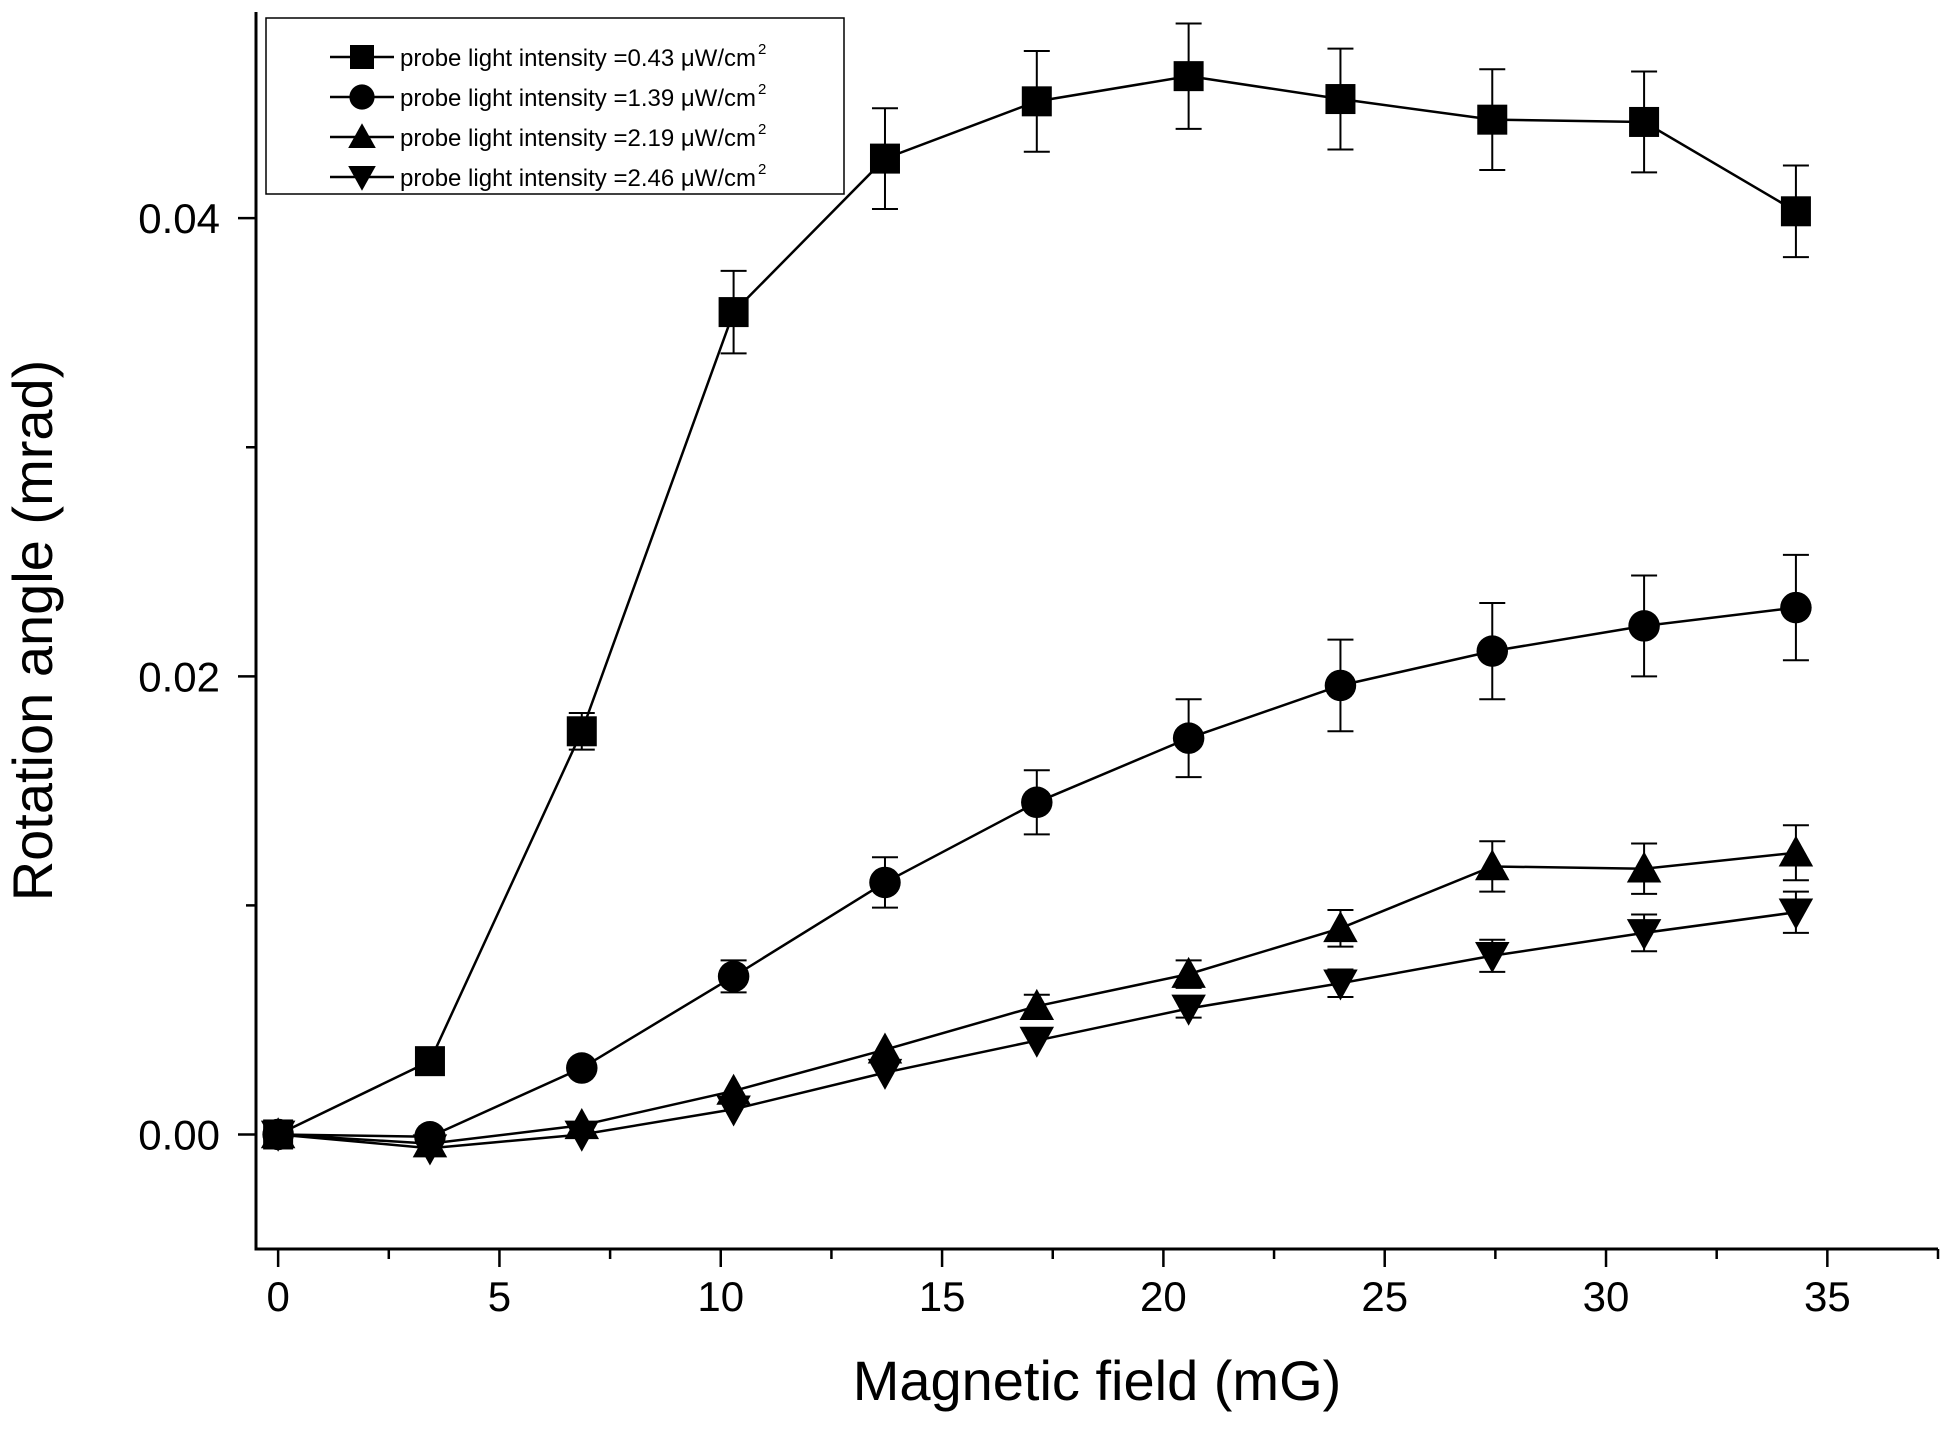 The width and height of the screenshot is (1943, 1430). What do you see at coordinates (942, 1296) in the screenshot?
I see `x-tick-label: 15` at bounding box center [942, 1296].